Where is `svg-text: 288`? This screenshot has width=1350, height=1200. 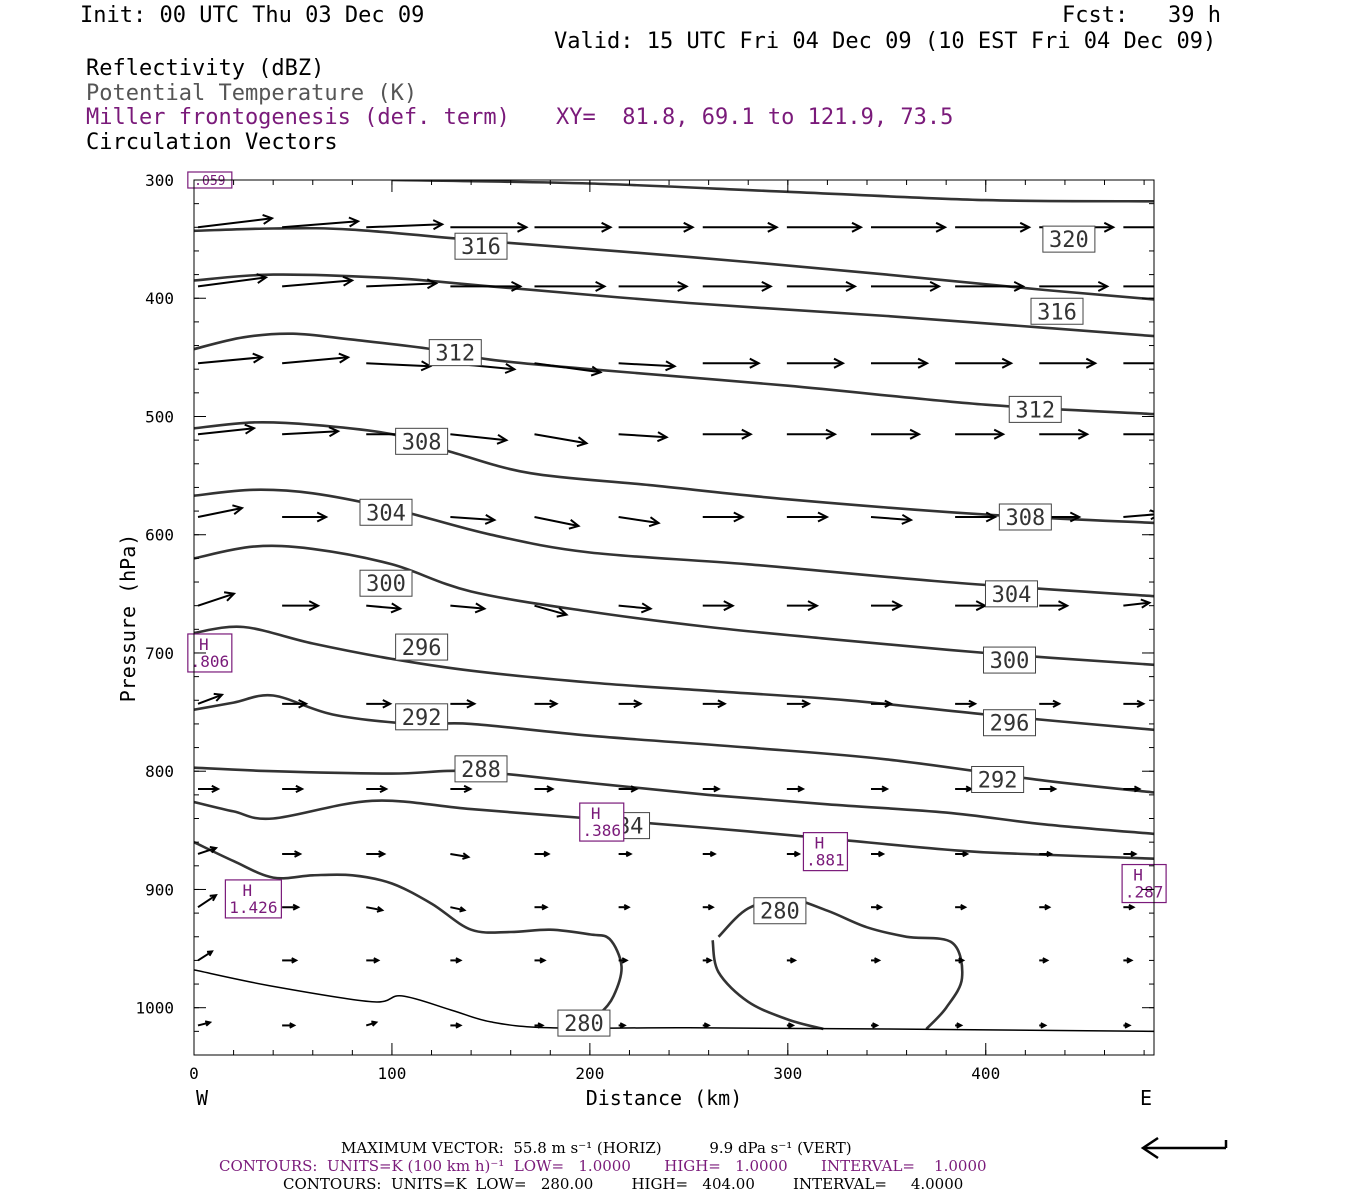
svg-text: 288 is located at coordinates (481, 770).